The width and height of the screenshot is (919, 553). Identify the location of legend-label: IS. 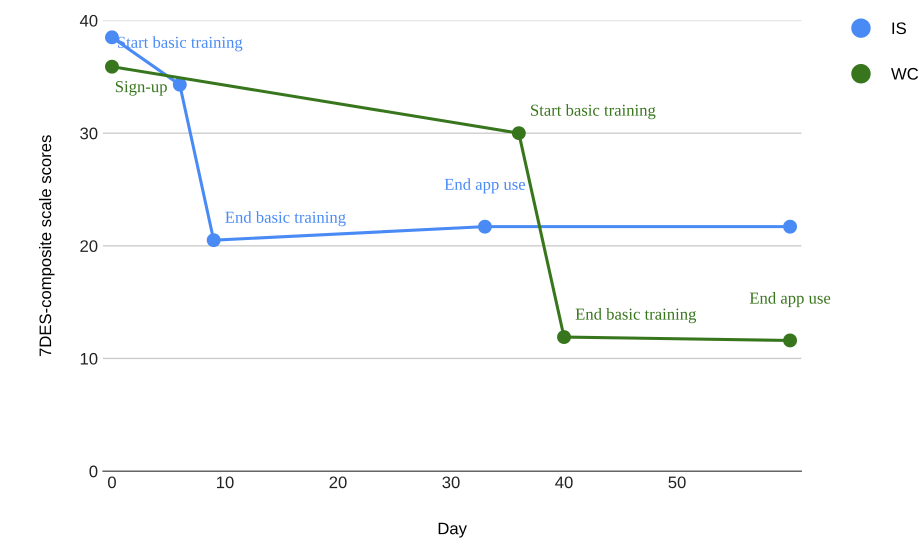
(899, 28).